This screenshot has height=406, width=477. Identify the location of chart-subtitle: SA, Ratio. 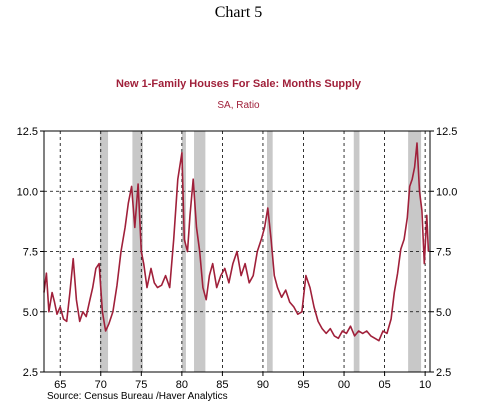
(238, 105).